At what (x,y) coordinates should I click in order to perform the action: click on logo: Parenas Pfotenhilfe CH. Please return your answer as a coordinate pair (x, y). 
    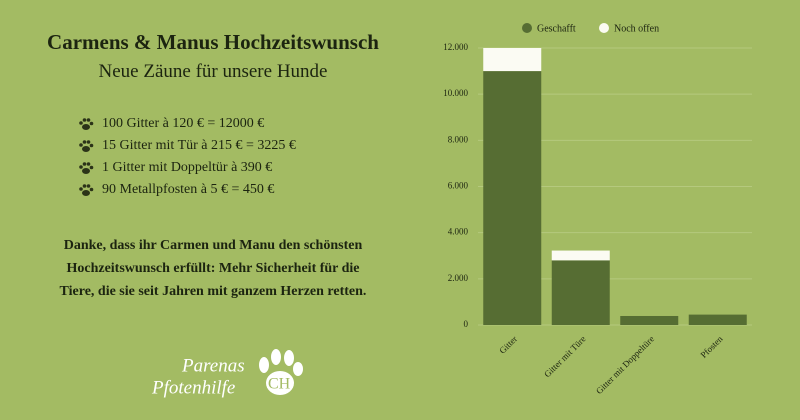
    Looking at the image, I should click on (227, 373).